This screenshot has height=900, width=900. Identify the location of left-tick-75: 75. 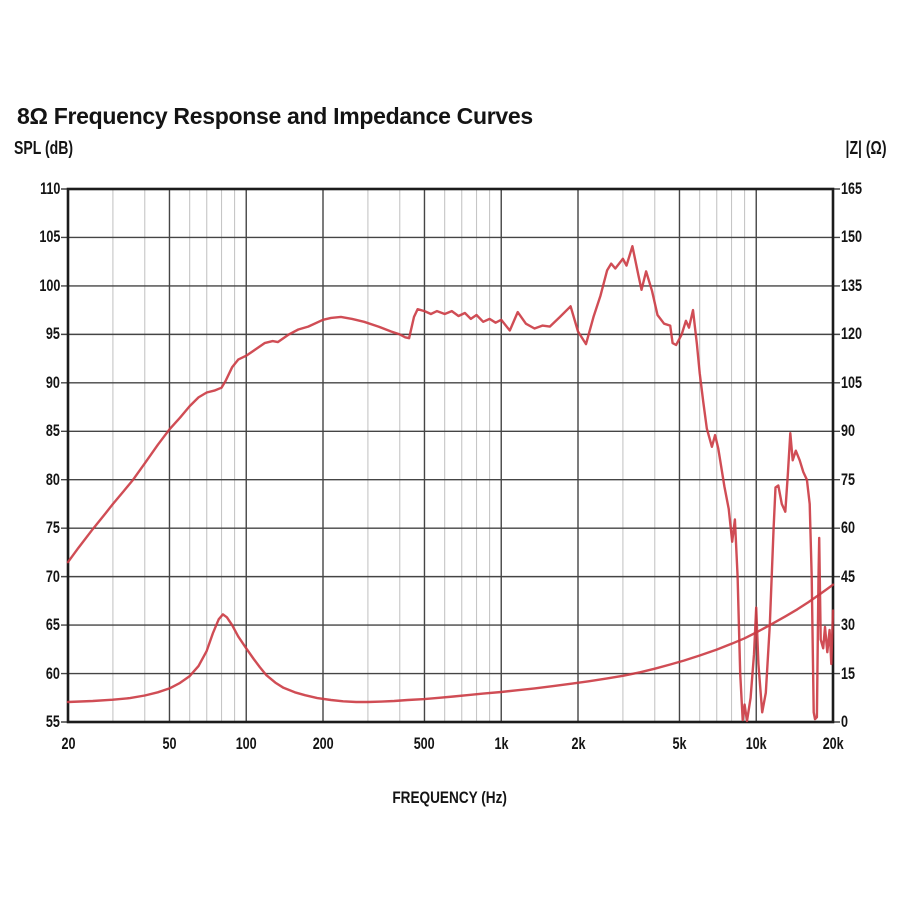
(37, 528).